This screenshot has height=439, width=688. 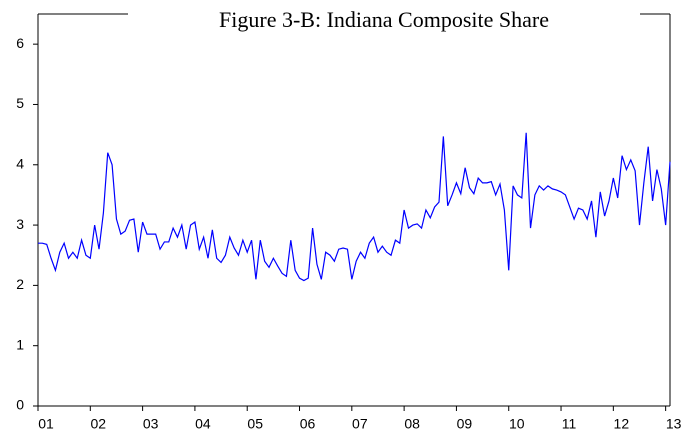 What do you see at coordinates (20, 284) in the screenshot?
I see `y-tick-label: 2` at bounding box center [20, 284].